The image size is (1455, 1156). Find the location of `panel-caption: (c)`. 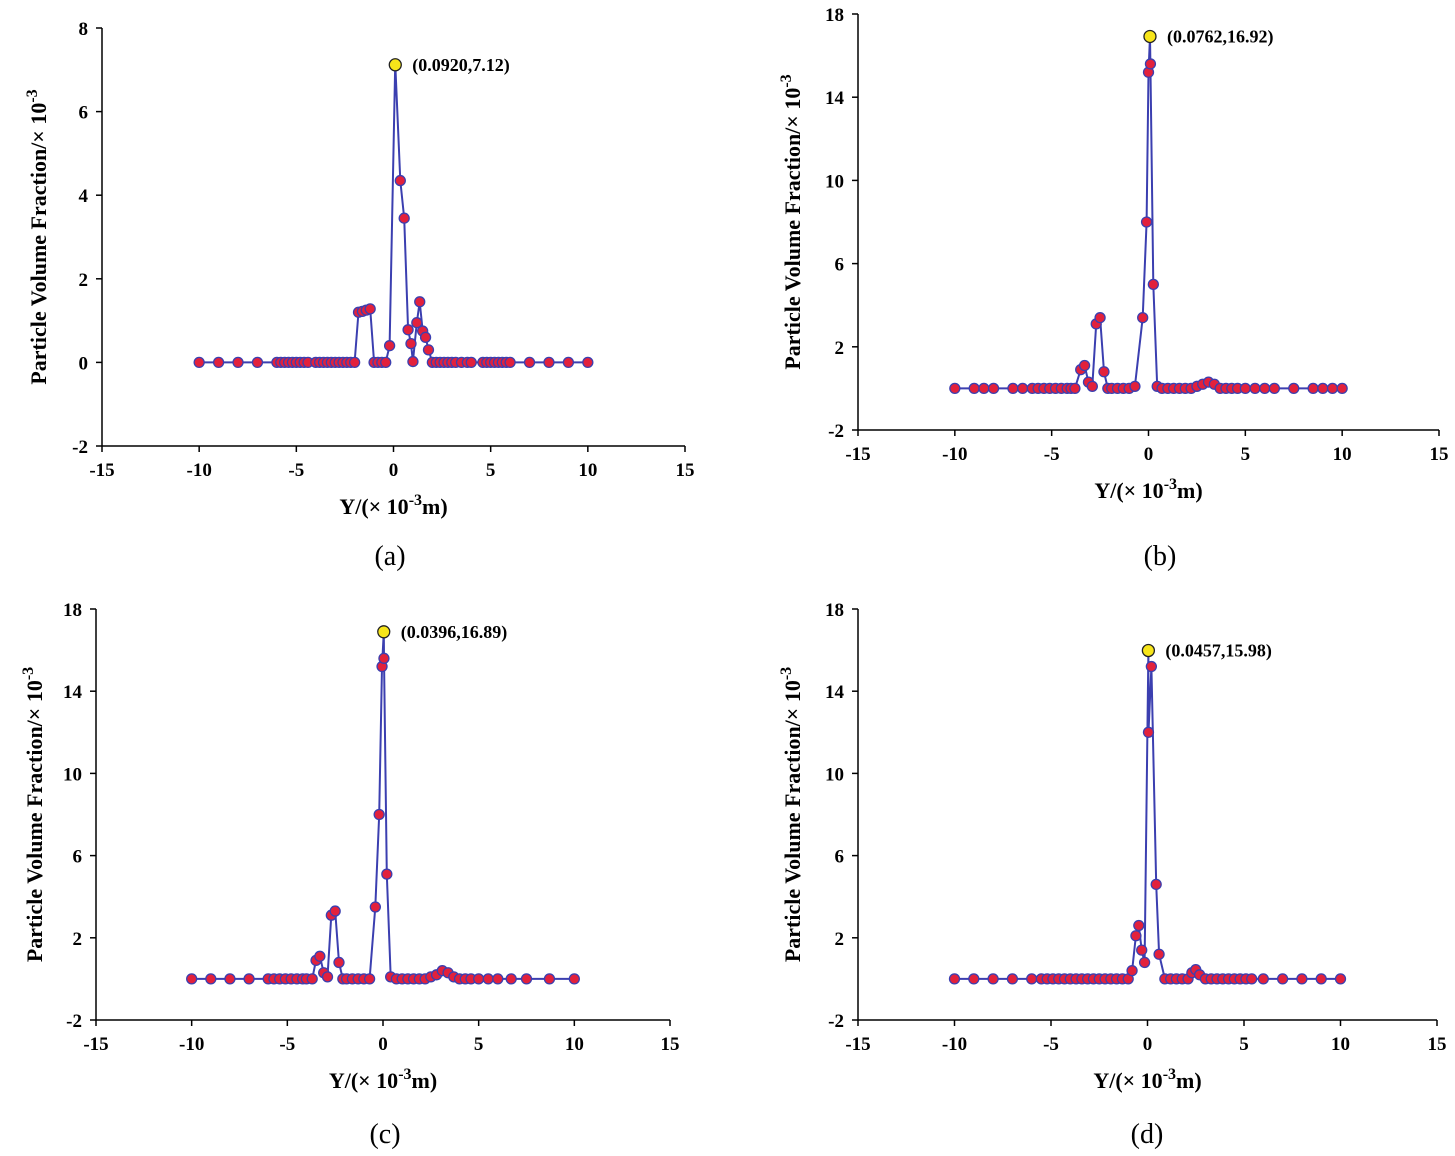

panel-caption: (c) is located at coordinates (384, 1134).